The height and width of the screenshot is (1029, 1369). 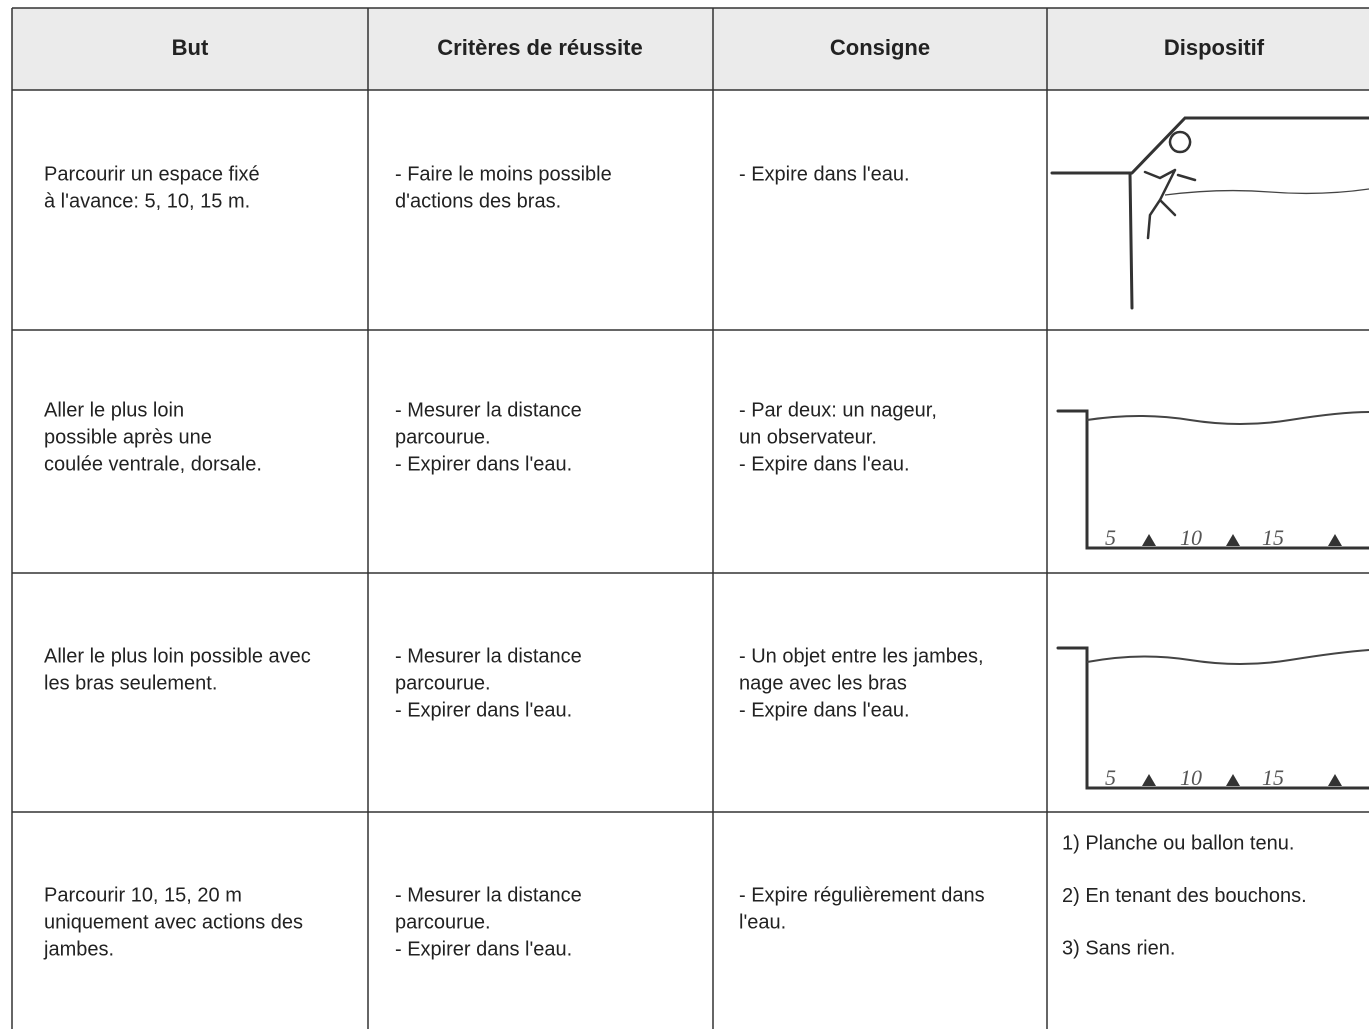 What do you see at coordinates (1209, 213) in the screenshot?
I see `sketch-wall` at bounding box center [1209, 213].